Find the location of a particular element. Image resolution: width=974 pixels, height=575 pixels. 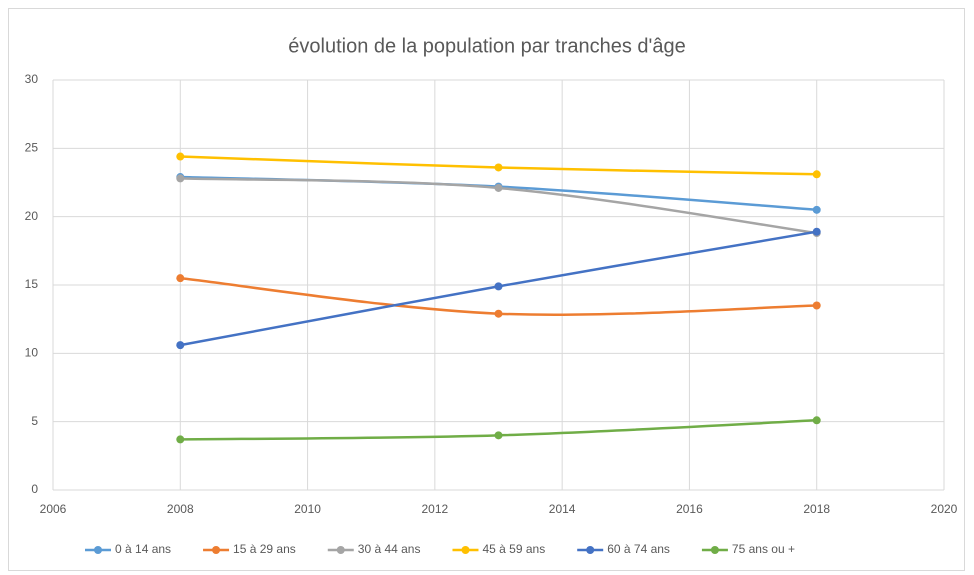

legend-label: 45 à 59 ans is located at coordinates (513, 549).